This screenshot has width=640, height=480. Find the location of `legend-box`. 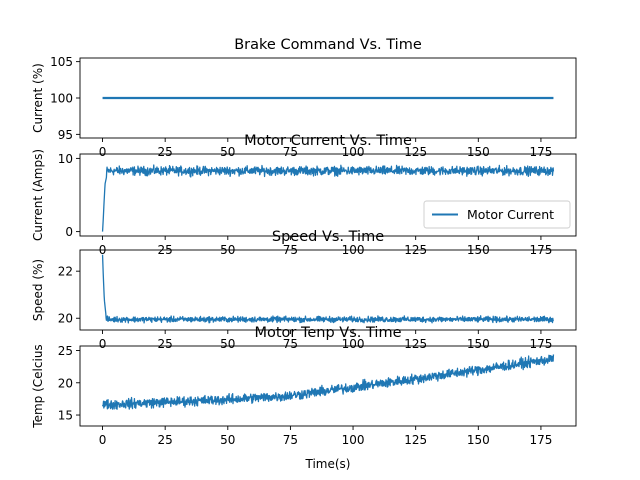

legend-box is located at coordinates (497, 214).